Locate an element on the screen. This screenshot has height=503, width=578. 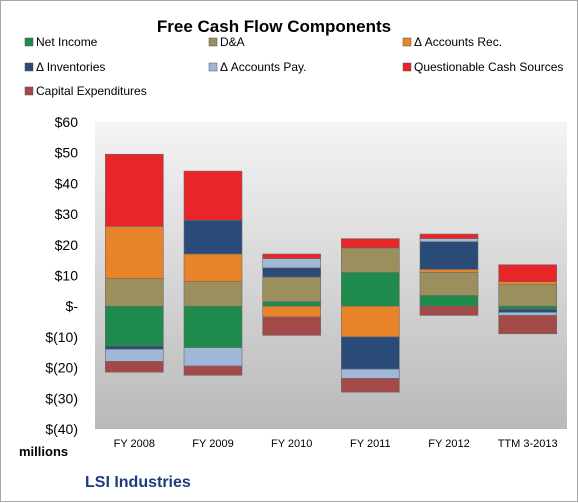
bar-inventories-fy-2010 is located at coordinates (291, 272).